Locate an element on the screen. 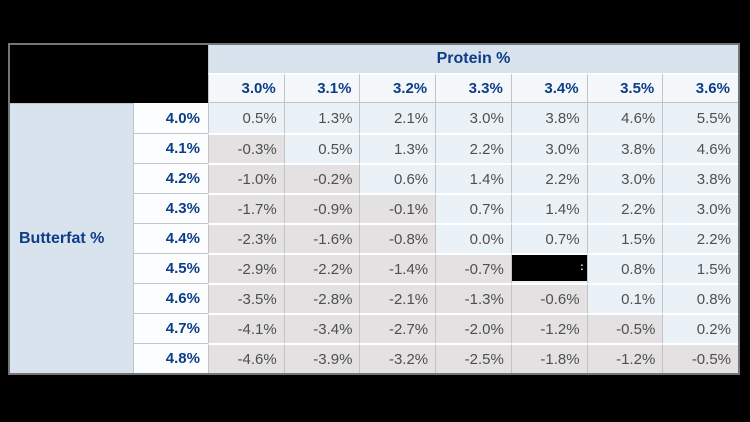 The image size is (750, 422). row-header: 4.0% is located at coordinates (170, 118).